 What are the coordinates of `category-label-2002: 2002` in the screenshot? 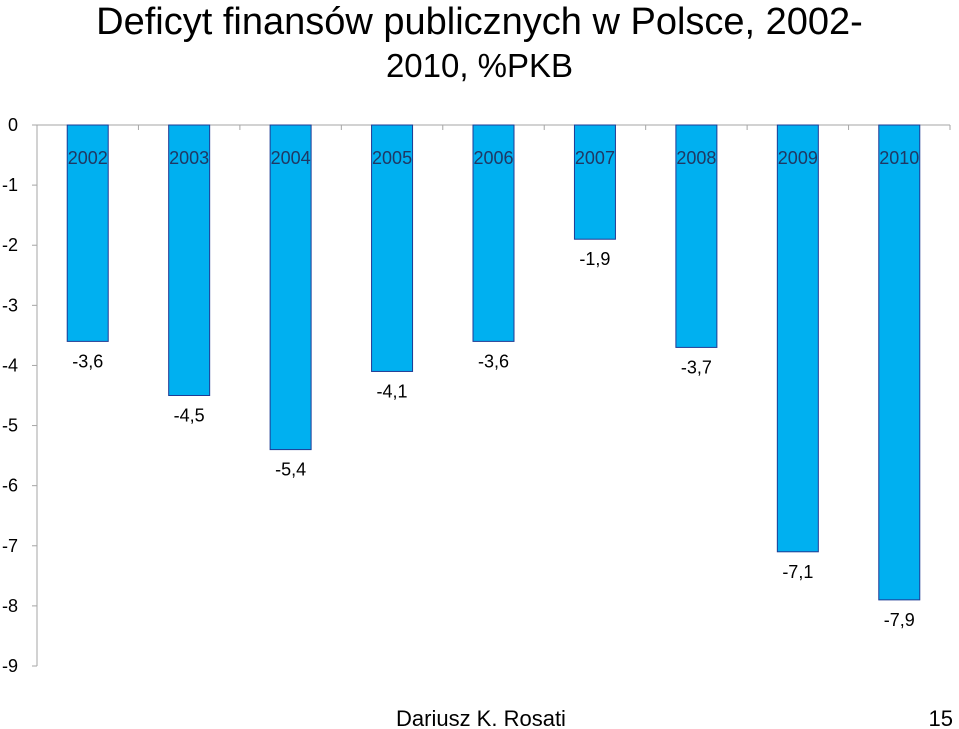 It's located at (88, 158).